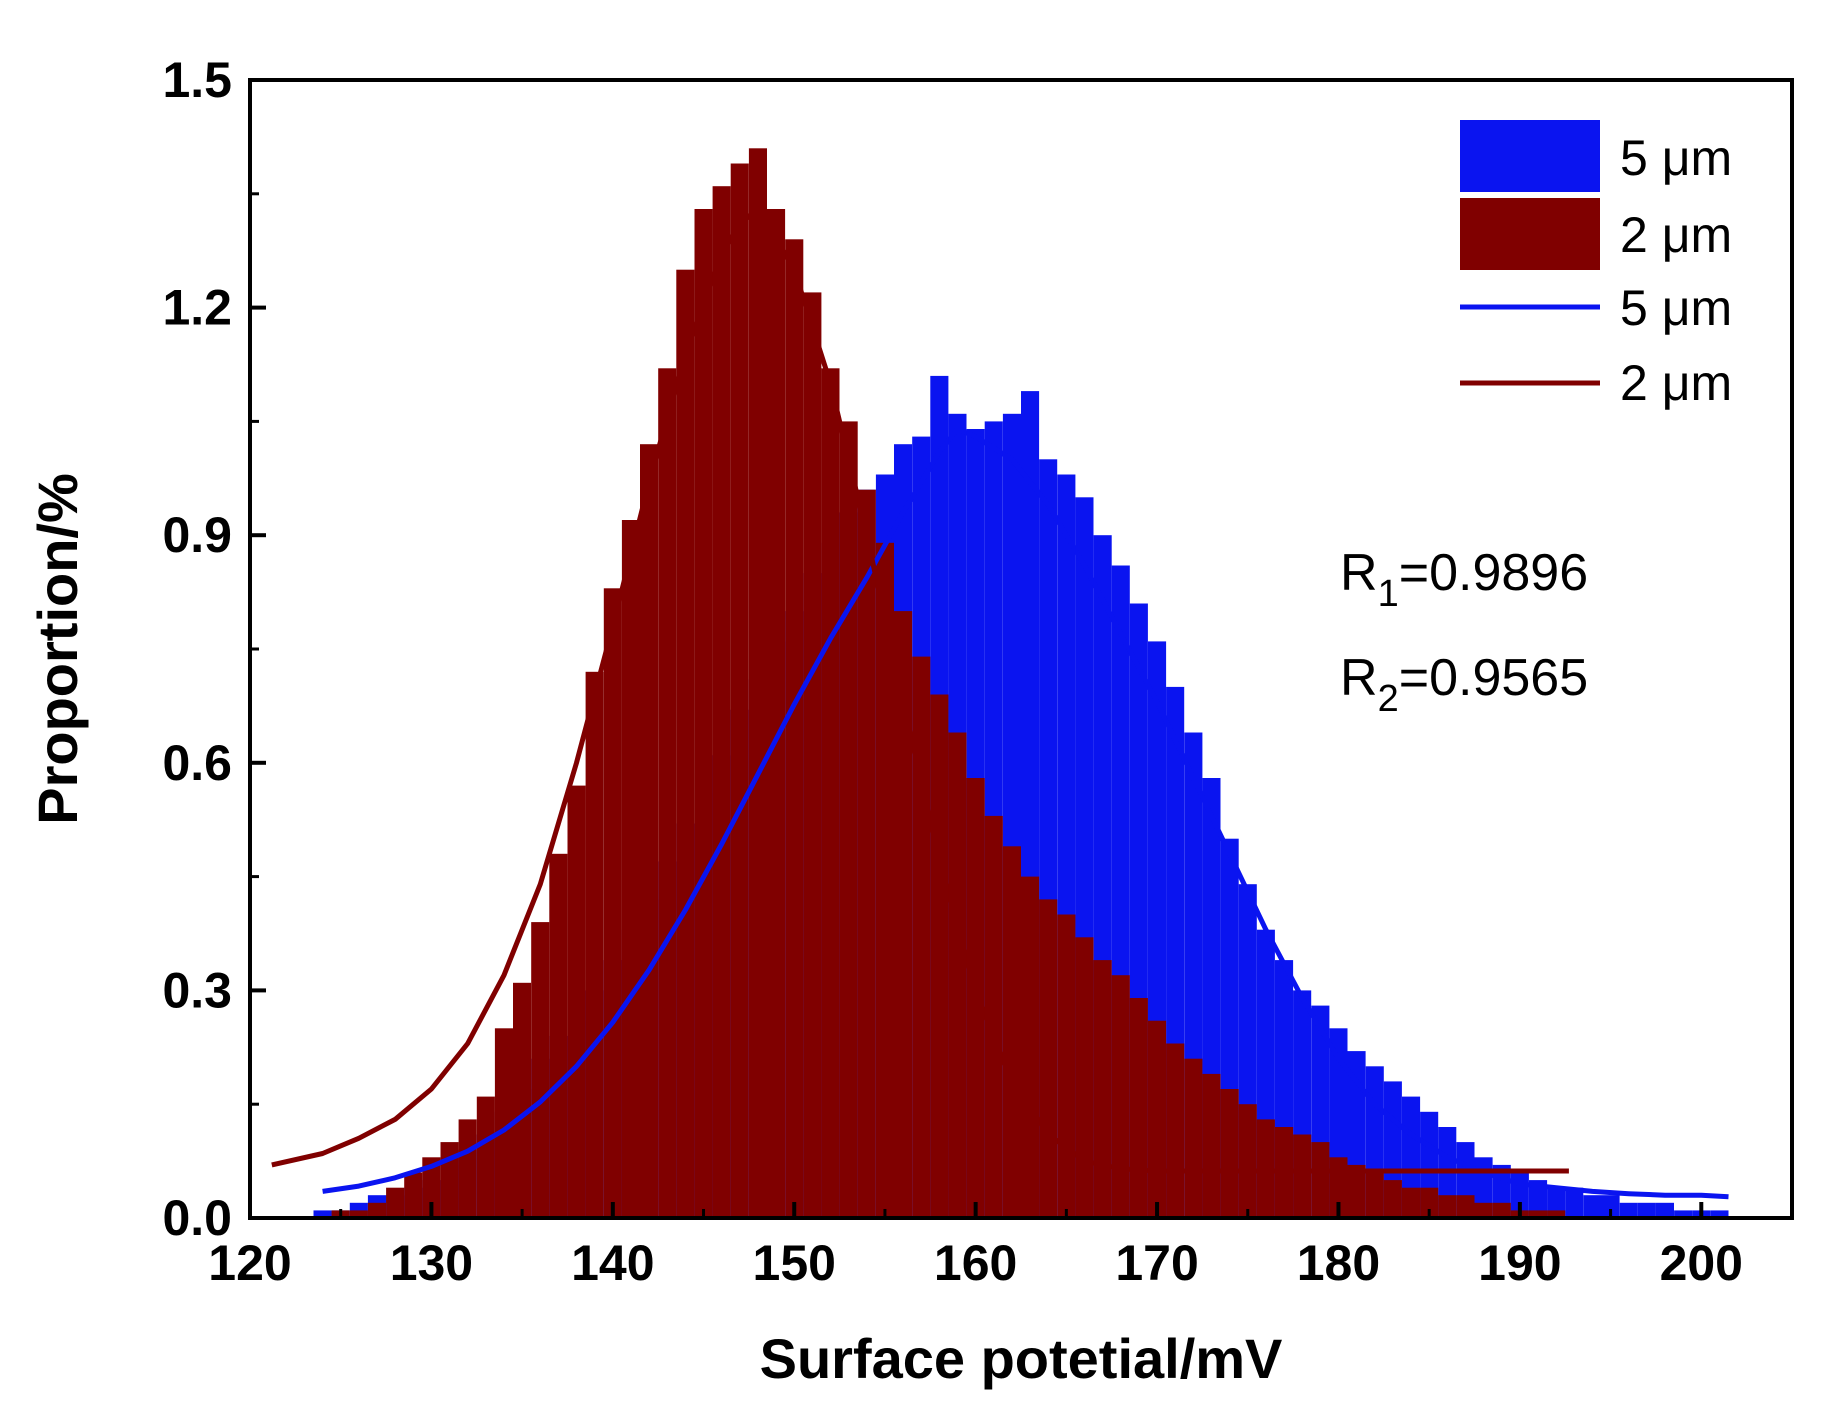  Describe the element at coordinates (1530, 156) in the screenshot. I see `legend-swatch-hist-5um` at that location.